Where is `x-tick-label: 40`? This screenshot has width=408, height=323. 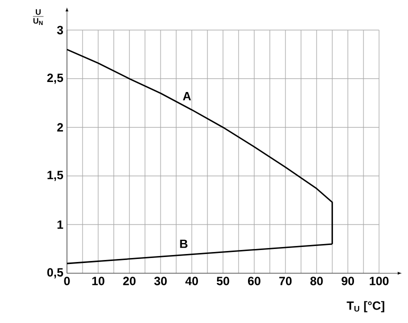 x-tick-label: 40 is located at coordinates (191, 281).